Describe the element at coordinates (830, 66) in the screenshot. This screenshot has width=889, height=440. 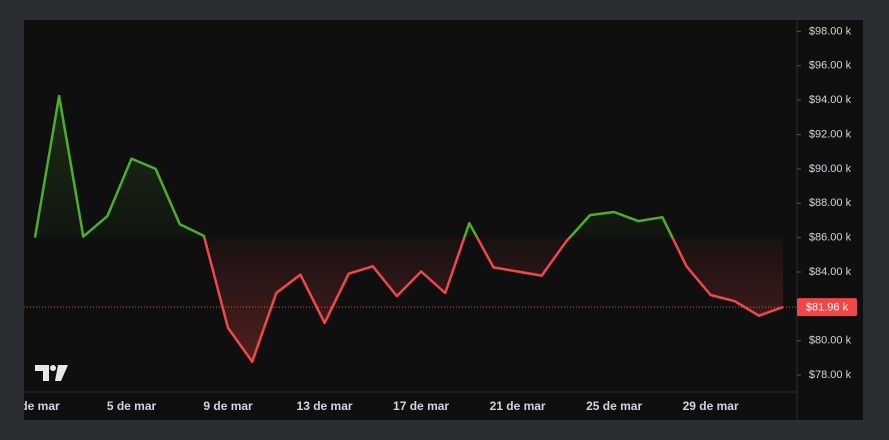
I see `y-tick-label: $96.00 k` at that location.